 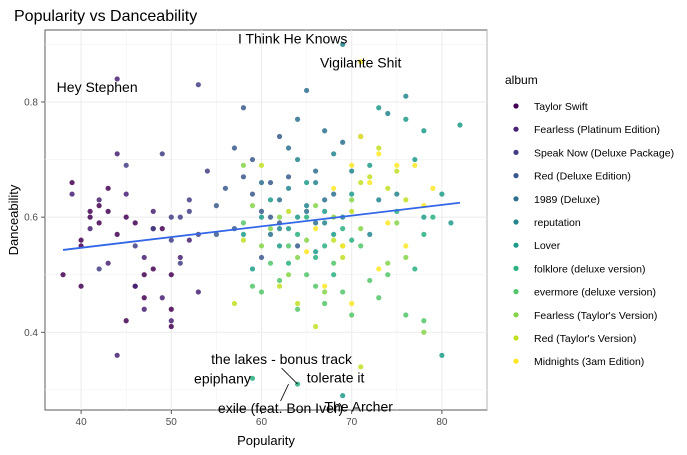 I want to click on annotation-leader-lines, so click(x=289, y=384).